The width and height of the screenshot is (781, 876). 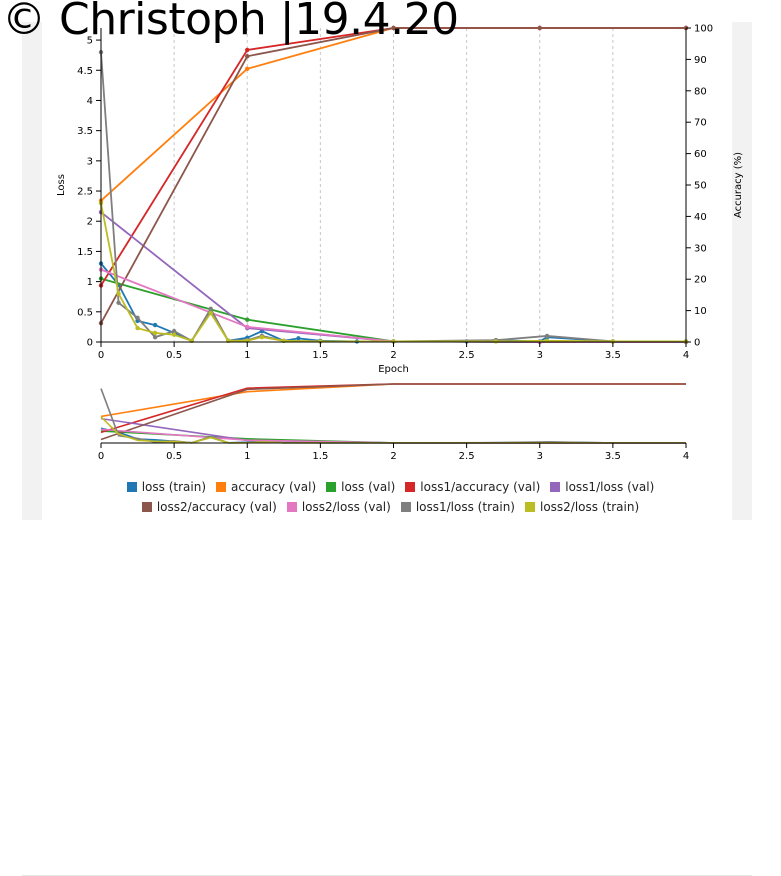 I want to click on navigator-line-loss1-loss-val, so click(x=393, y=430).